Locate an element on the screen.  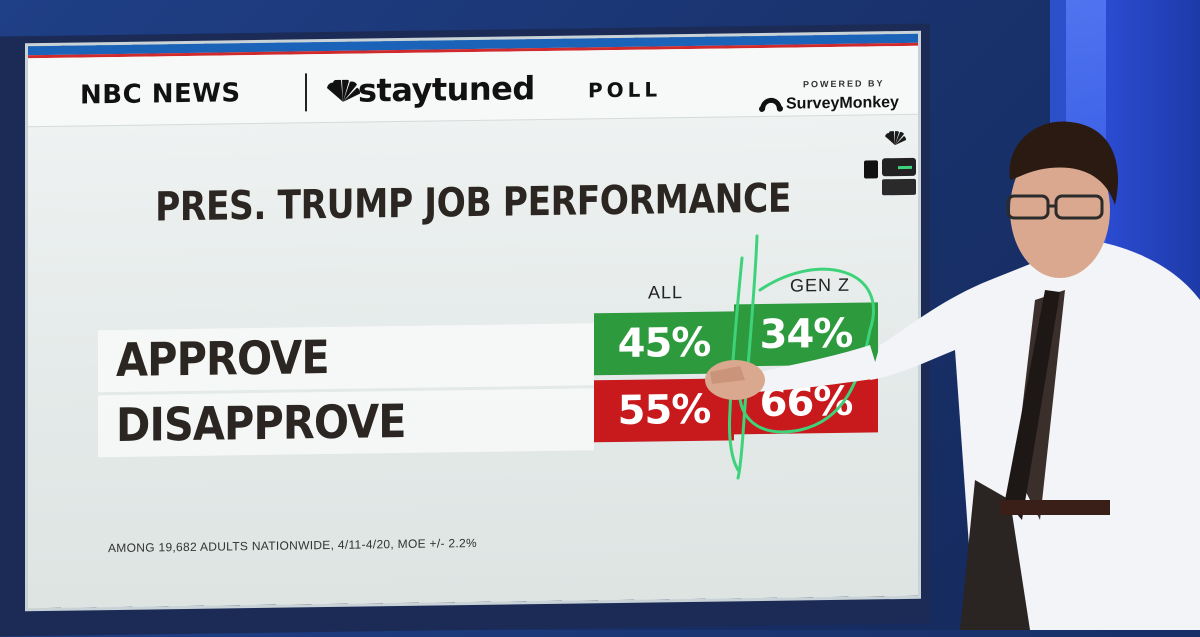
surveymonkey-icon is located at coordinates (771, 104).